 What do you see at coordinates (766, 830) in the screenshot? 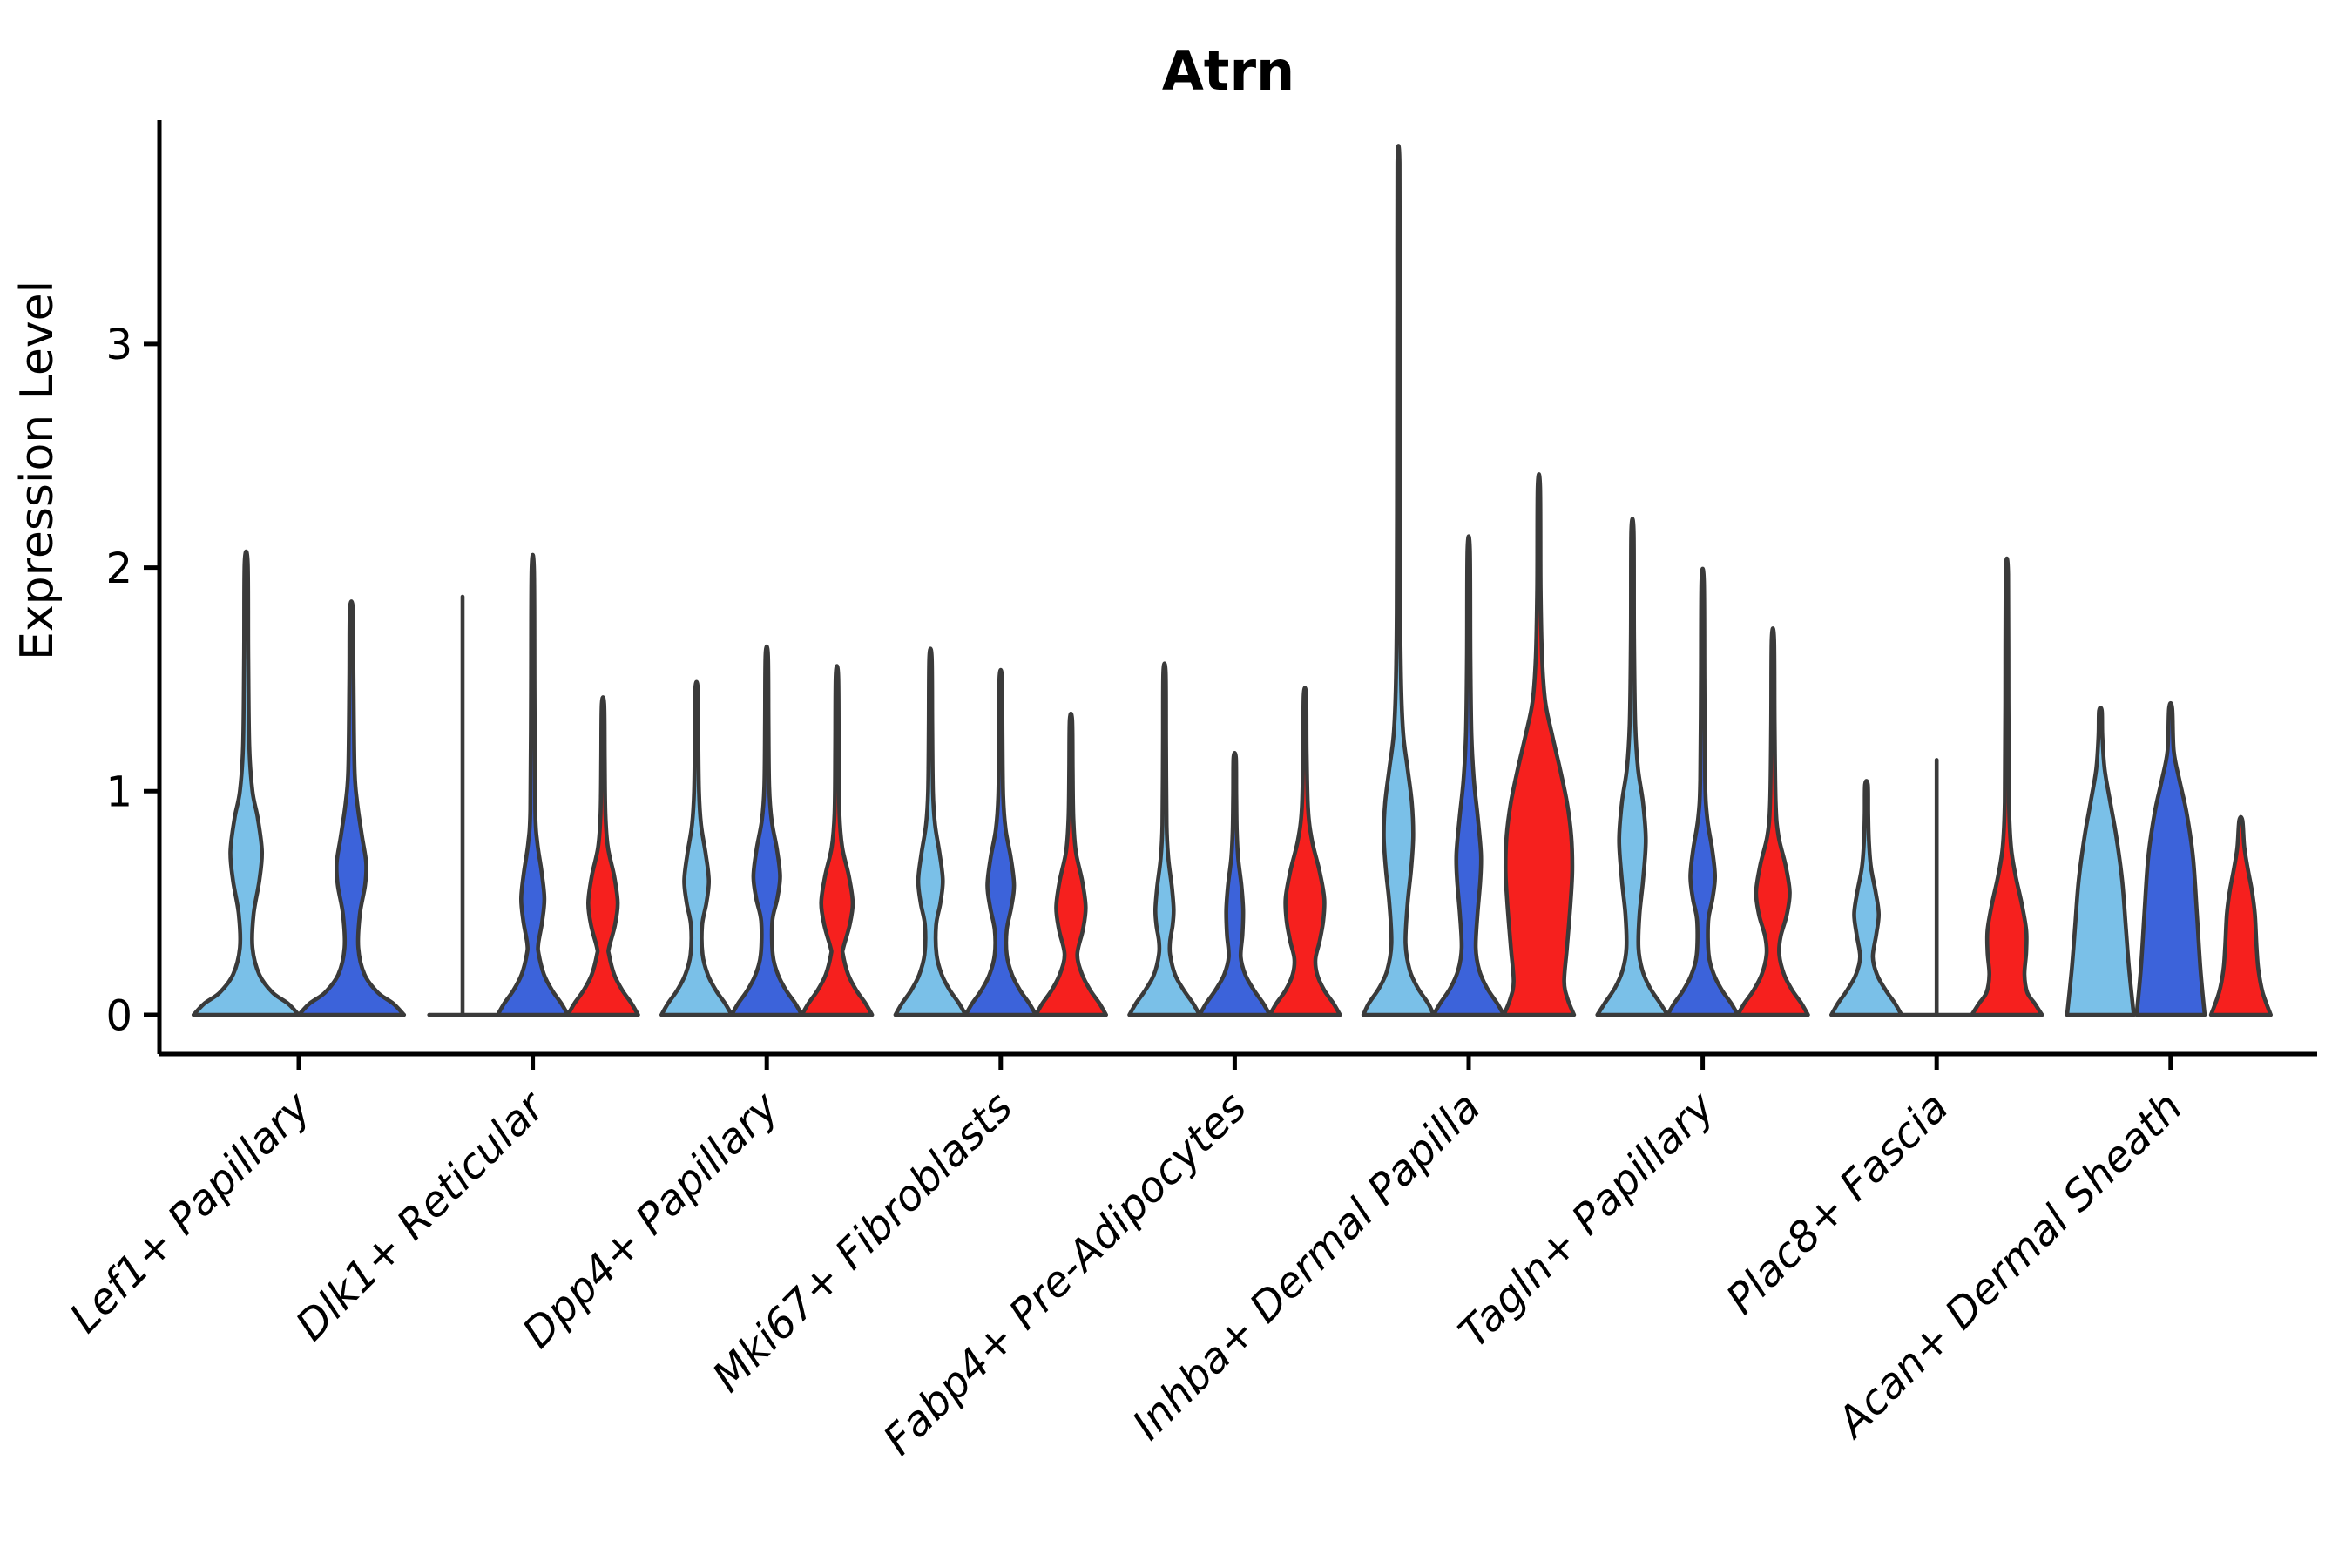
I see `violin-dpp4-papillary-dark_blue` at bounding box center [766, 830].